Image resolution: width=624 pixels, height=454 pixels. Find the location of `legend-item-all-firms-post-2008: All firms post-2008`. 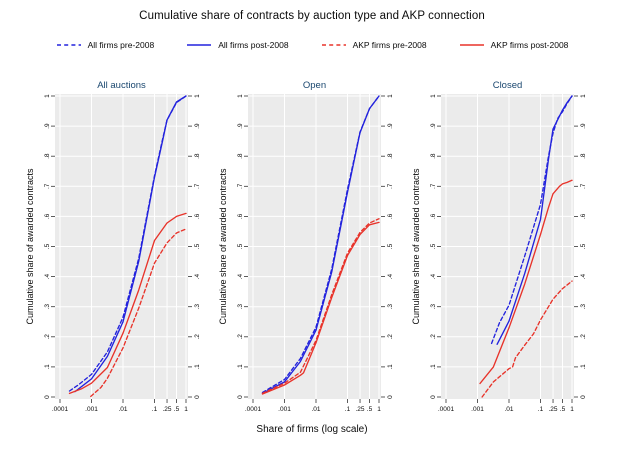

legend-item-all-firms-post-2008: All firms post-2008 is located at coordinates (237, 45).